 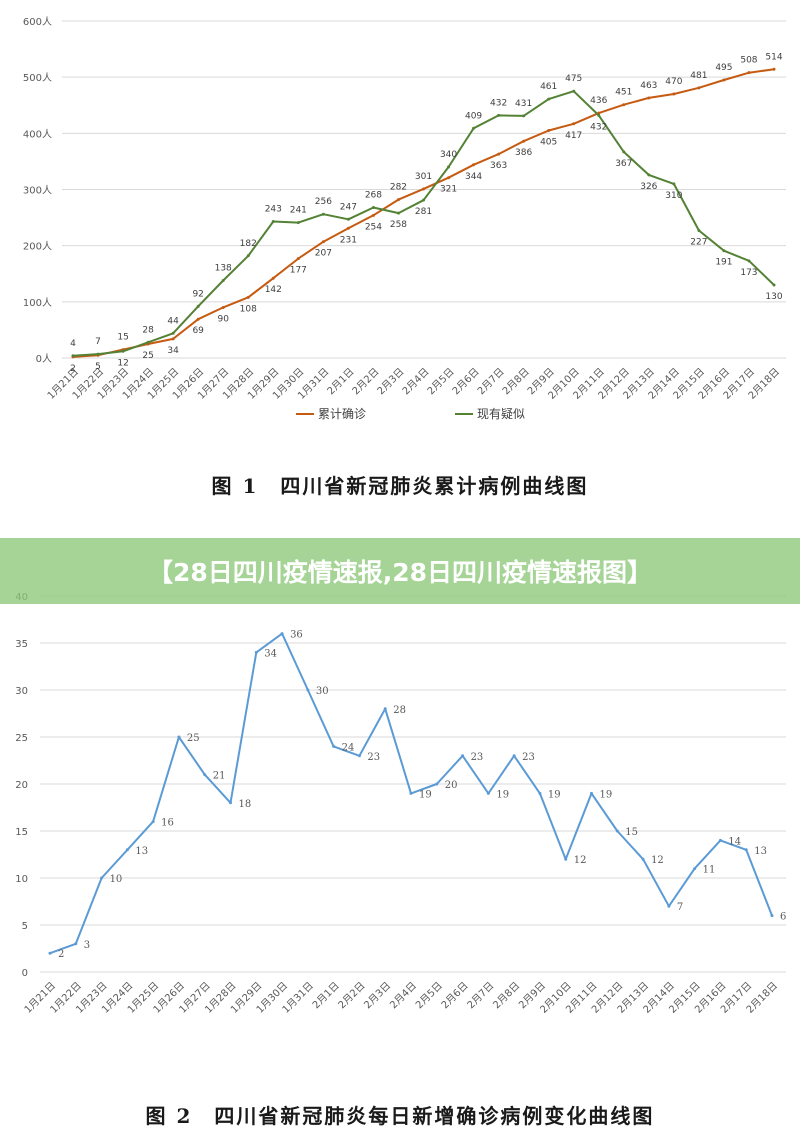 What do you see at coordinates (723, 263) in the screenshot?
I see `data-label: 191` at bounding box center [723, 263].